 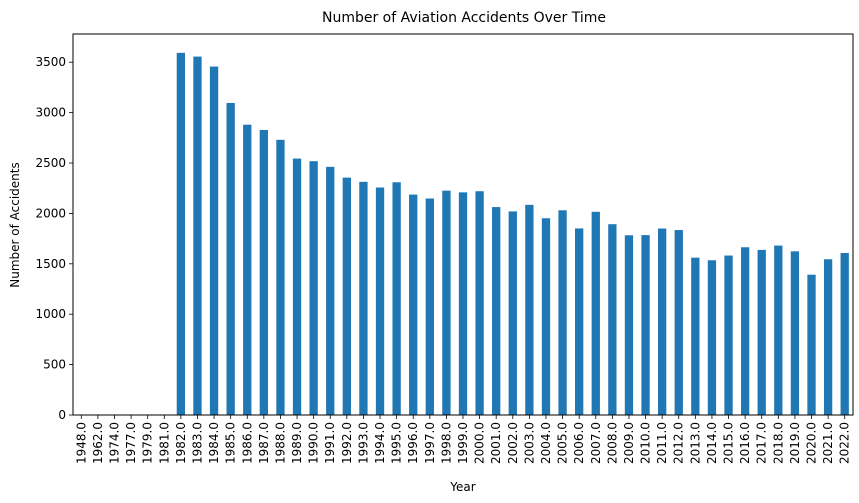 I want to click on bar-2020.0, so click(x=811, y=344).